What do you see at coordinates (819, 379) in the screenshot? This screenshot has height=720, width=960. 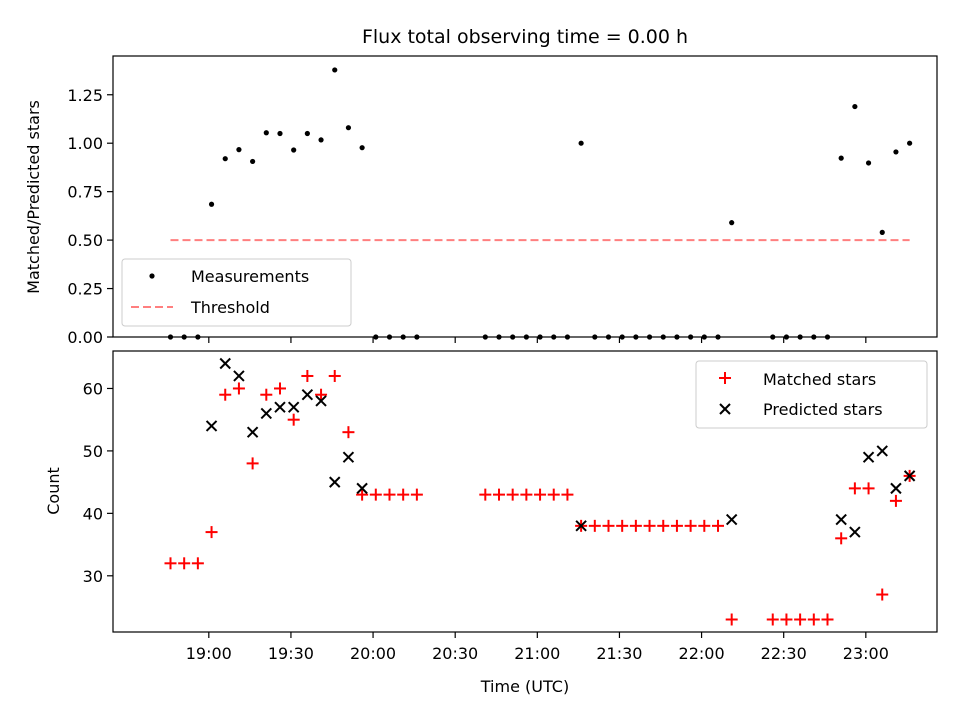 I see `legend-matched-label: Matched stars` at bounding box center [819, 379].